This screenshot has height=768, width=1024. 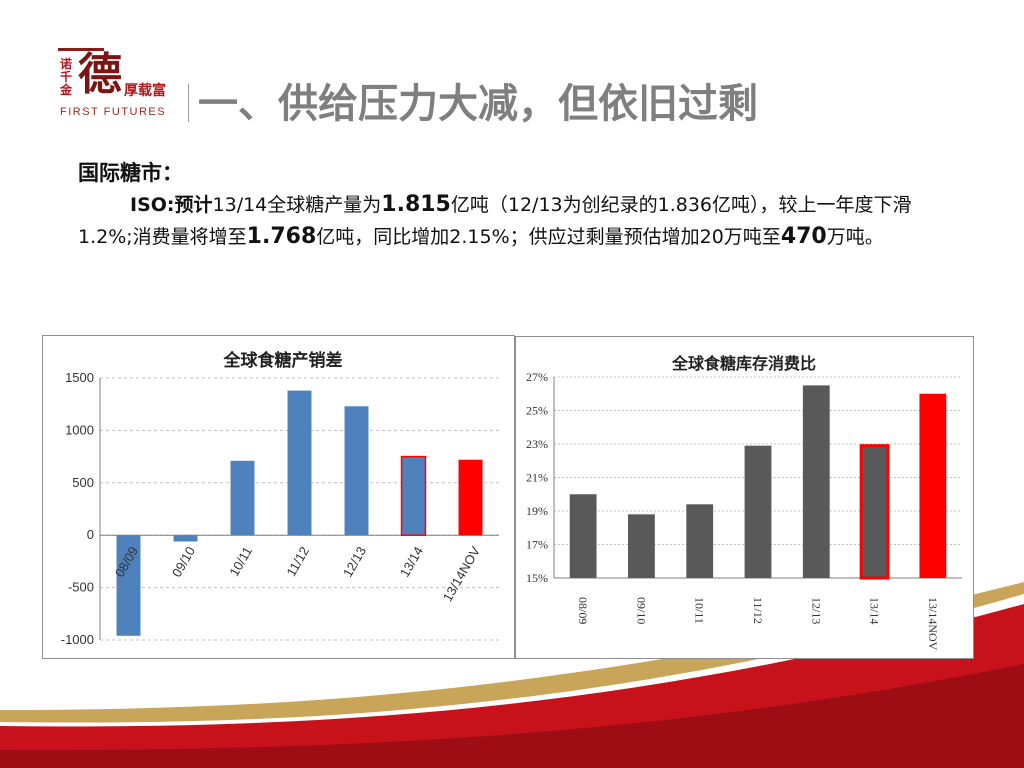 What do you see at coordinates (495, 221) in the screenshot?
I see `paragraph-part: 亿吨（12/13为创纪录的1.836亿吨），较上一年度下滑1.2%;消费量将增至` at bounding box center [495, 221].